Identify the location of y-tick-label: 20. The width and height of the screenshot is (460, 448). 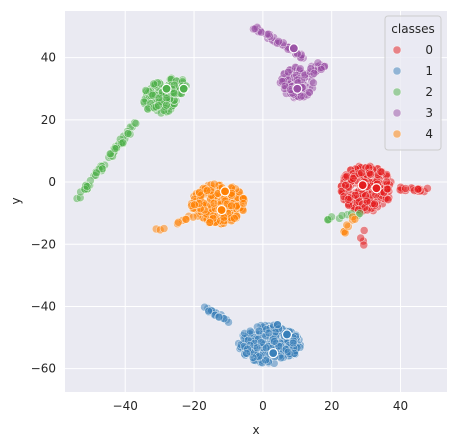
(48, 120).